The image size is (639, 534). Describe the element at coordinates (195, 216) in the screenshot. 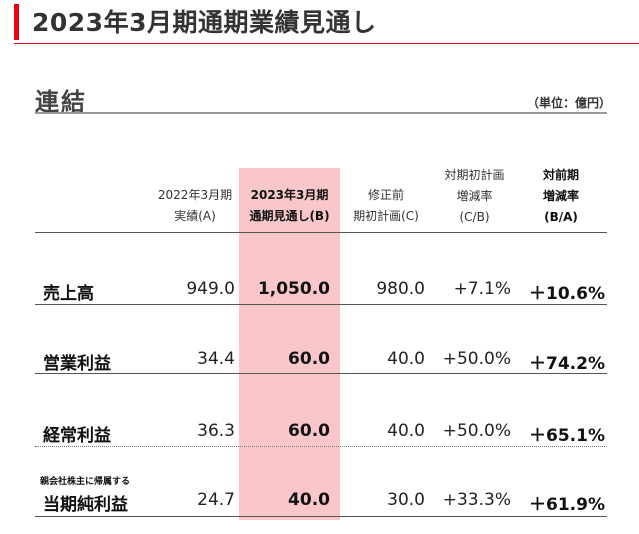

I see `header-col-a-line2: 実績(A)` at that location.